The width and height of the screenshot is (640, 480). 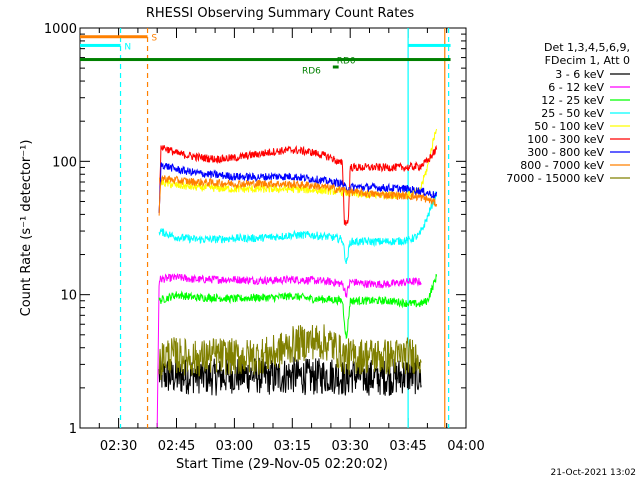 I want to click on x-tick-label: 03:15, so click(x=292, y=446).